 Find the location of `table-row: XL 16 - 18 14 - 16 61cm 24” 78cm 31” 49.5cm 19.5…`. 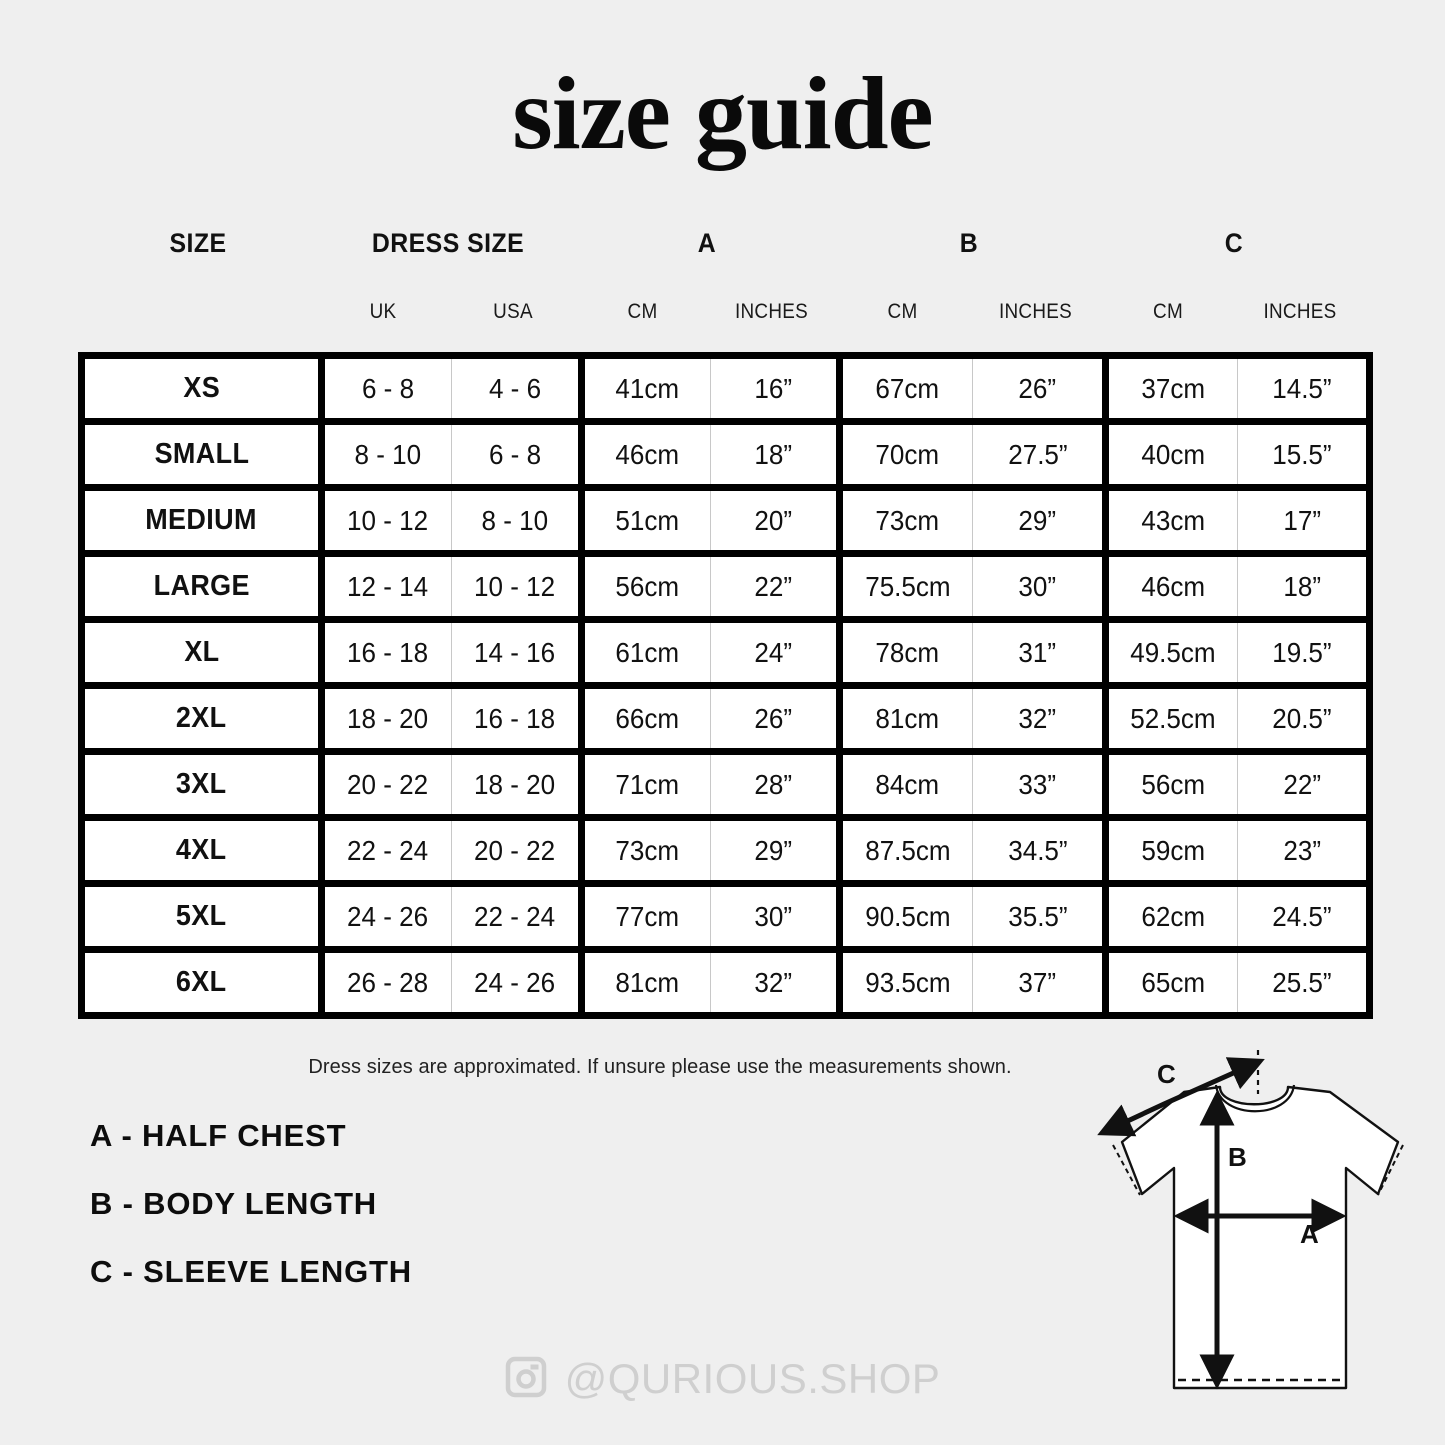

table-row: XL 16 - 18 14 - 16 61cm 24” 78cm 31” 49.5cm 19.5… is located at coordinates (725, 652).